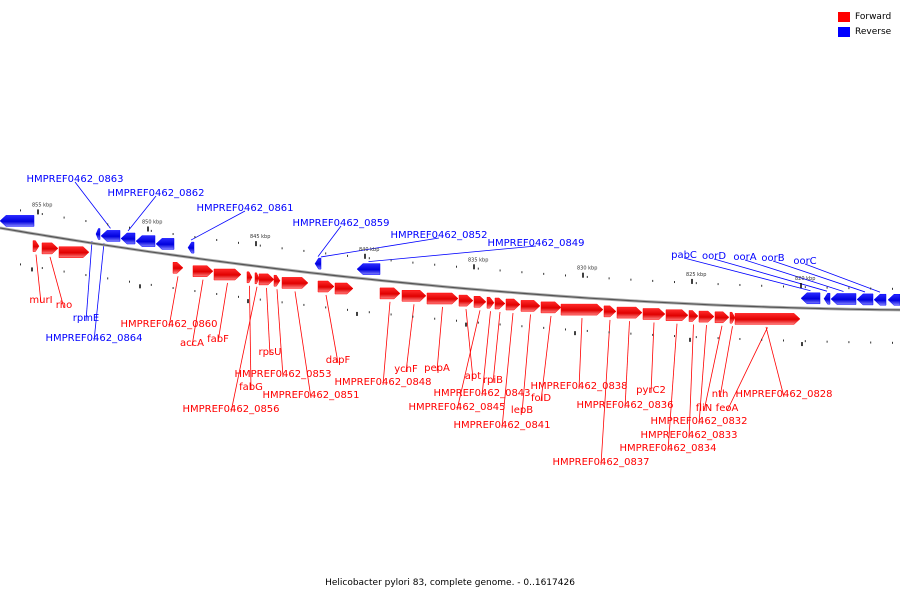 This screenshot has height=600, width=900. I want to click on gene-rho, so click(50, 248).